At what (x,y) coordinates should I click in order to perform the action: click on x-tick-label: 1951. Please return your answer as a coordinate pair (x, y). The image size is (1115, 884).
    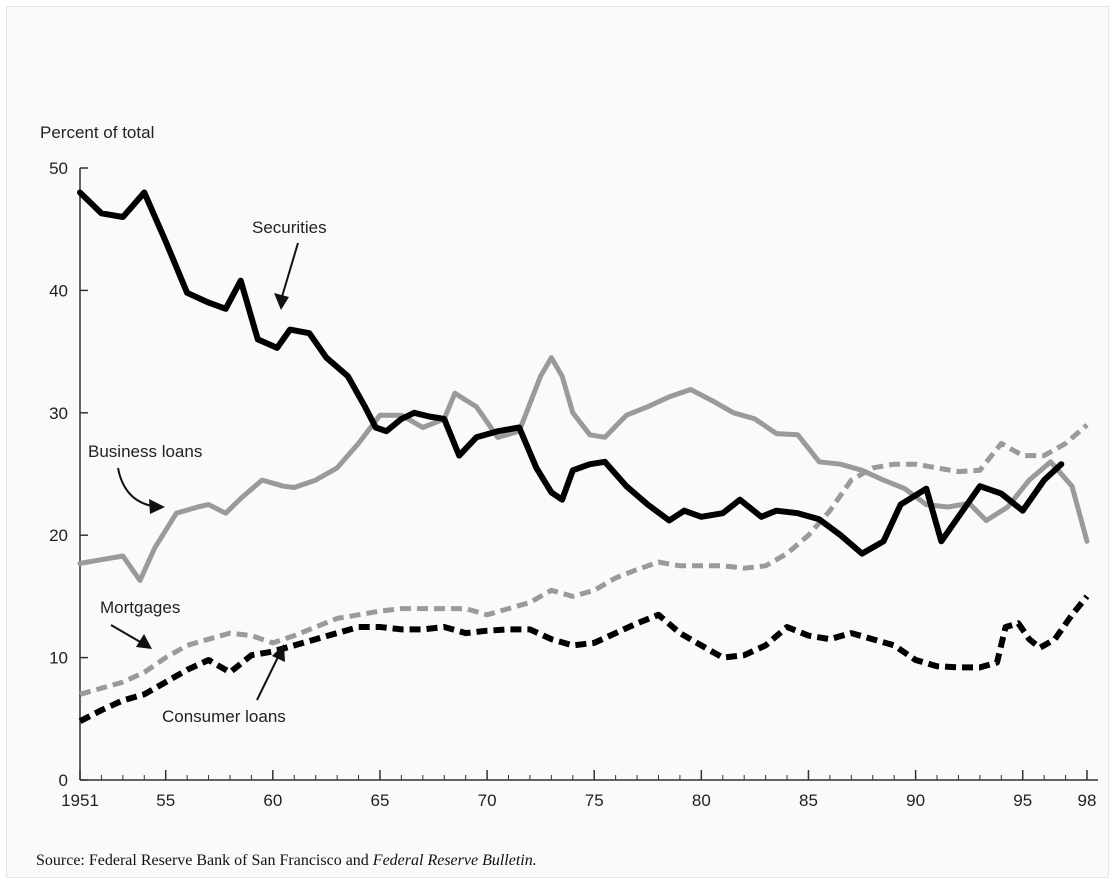
    Looking at the image, I should click on (80, 800).